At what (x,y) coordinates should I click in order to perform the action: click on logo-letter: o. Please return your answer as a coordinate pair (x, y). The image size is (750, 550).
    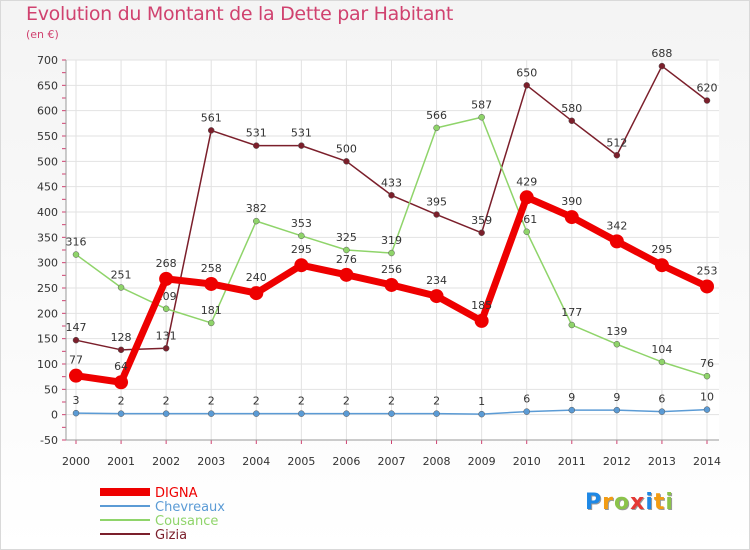
    Looking at the image, I should click on (622, 502).